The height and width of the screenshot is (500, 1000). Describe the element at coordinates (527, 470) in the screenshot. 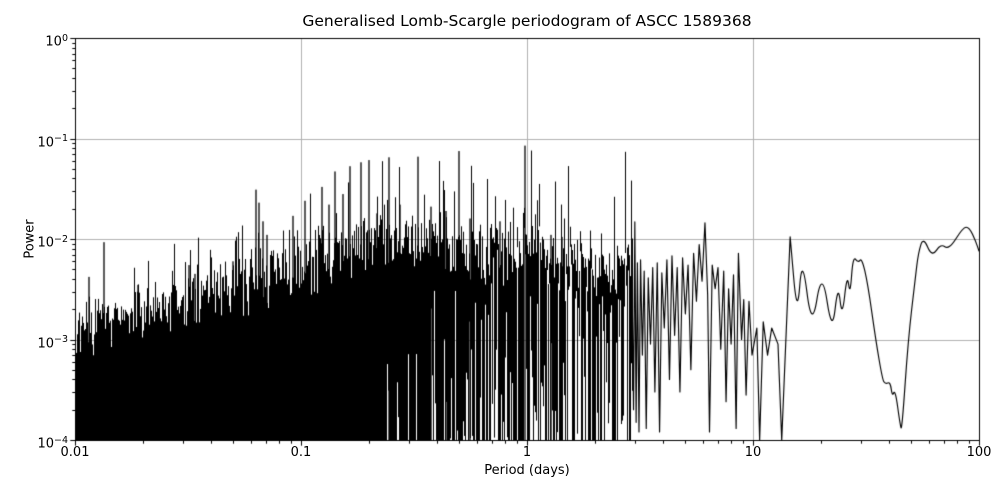

I see `x-axis-label: Period (days)` at that location.